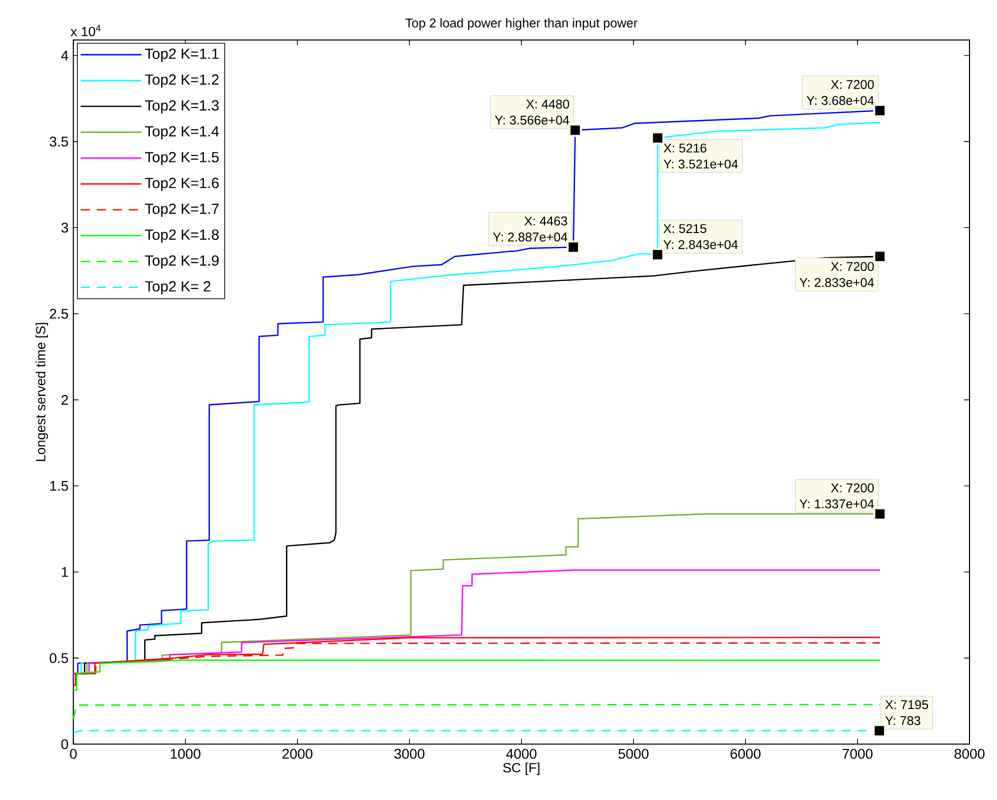 The height and width of the screenshot is (800, 997). I want to click on x-tick-label: 2000, so click(297, 753).